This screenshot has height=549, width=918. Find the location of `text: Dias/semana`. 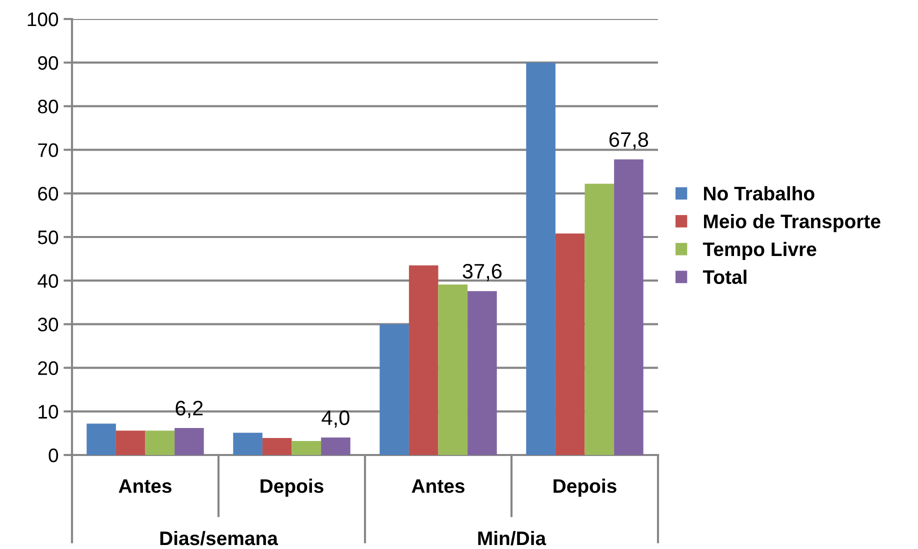

text: Dias/semana is located at coordinates (219, 538).